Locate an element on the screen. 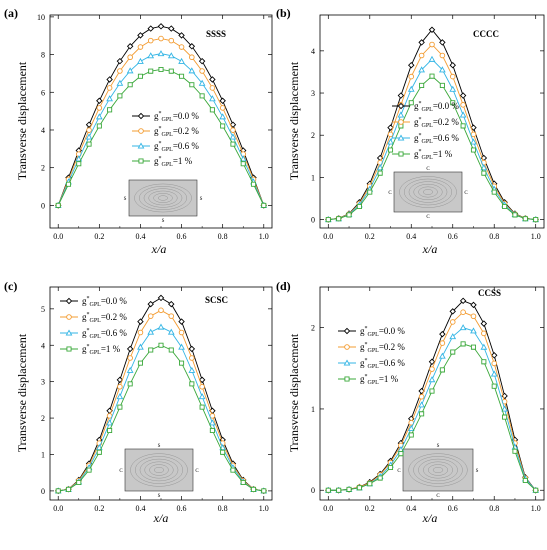 The width and height of the screenshot is (547, 550). y-tick-label: 4 is located at coordinates (43, 345).